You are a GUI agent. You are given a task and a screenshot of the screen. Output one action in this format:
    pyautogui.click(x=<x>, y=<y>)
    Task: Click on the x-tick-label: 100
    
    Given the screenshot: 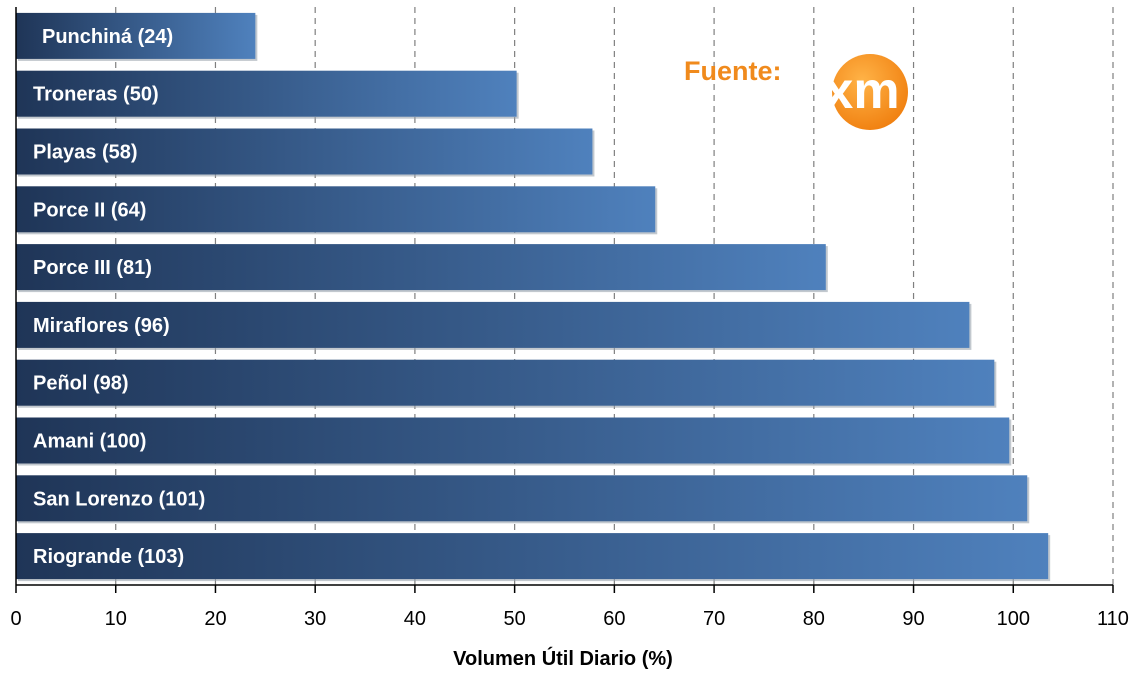 What is the action you would take?
    pyautogui.click(x=1013, y=619)
    